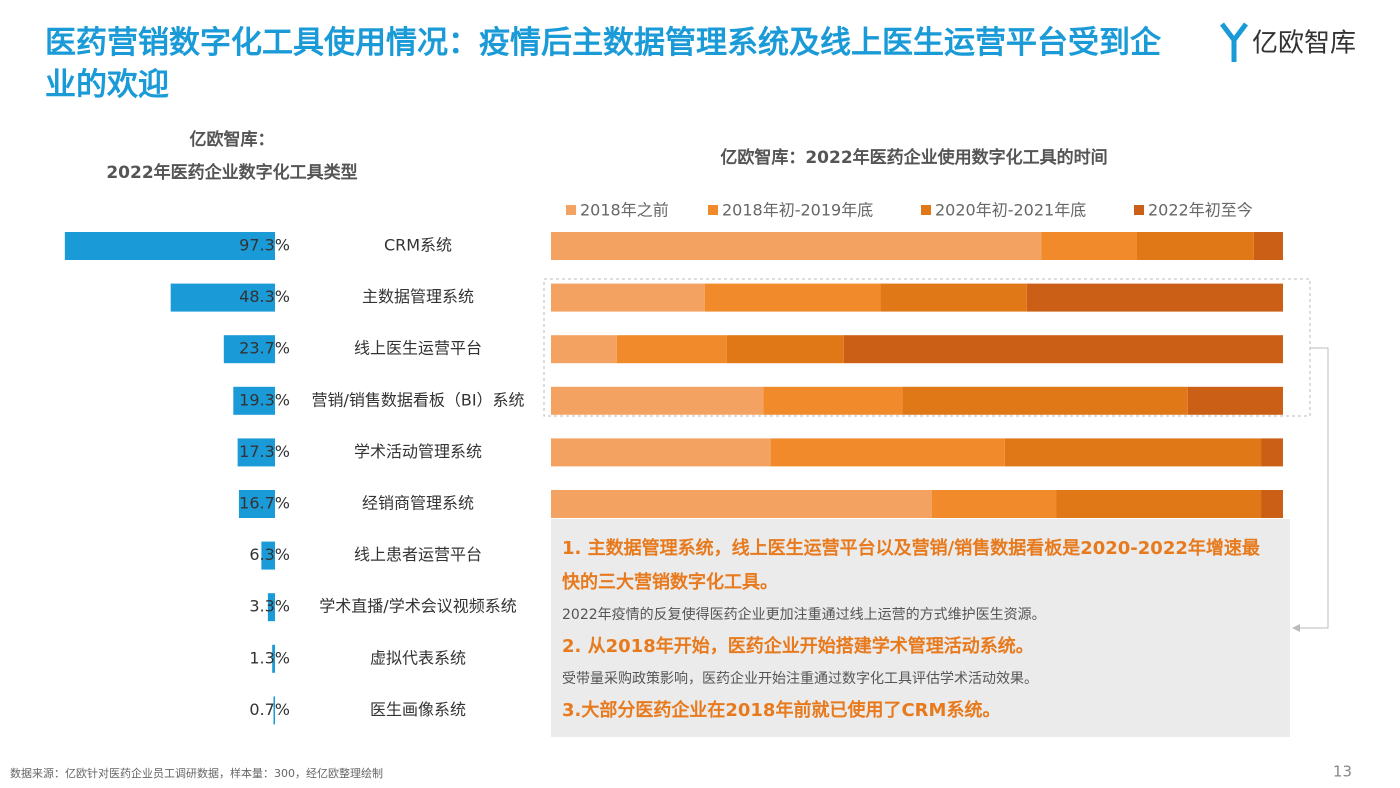 Image resolution: width=1400 pixels, height=788 pixels. Describe the element at coordinates (418, 296) in the screenshot. I see `category-label: 主数据管理系统` at that location.